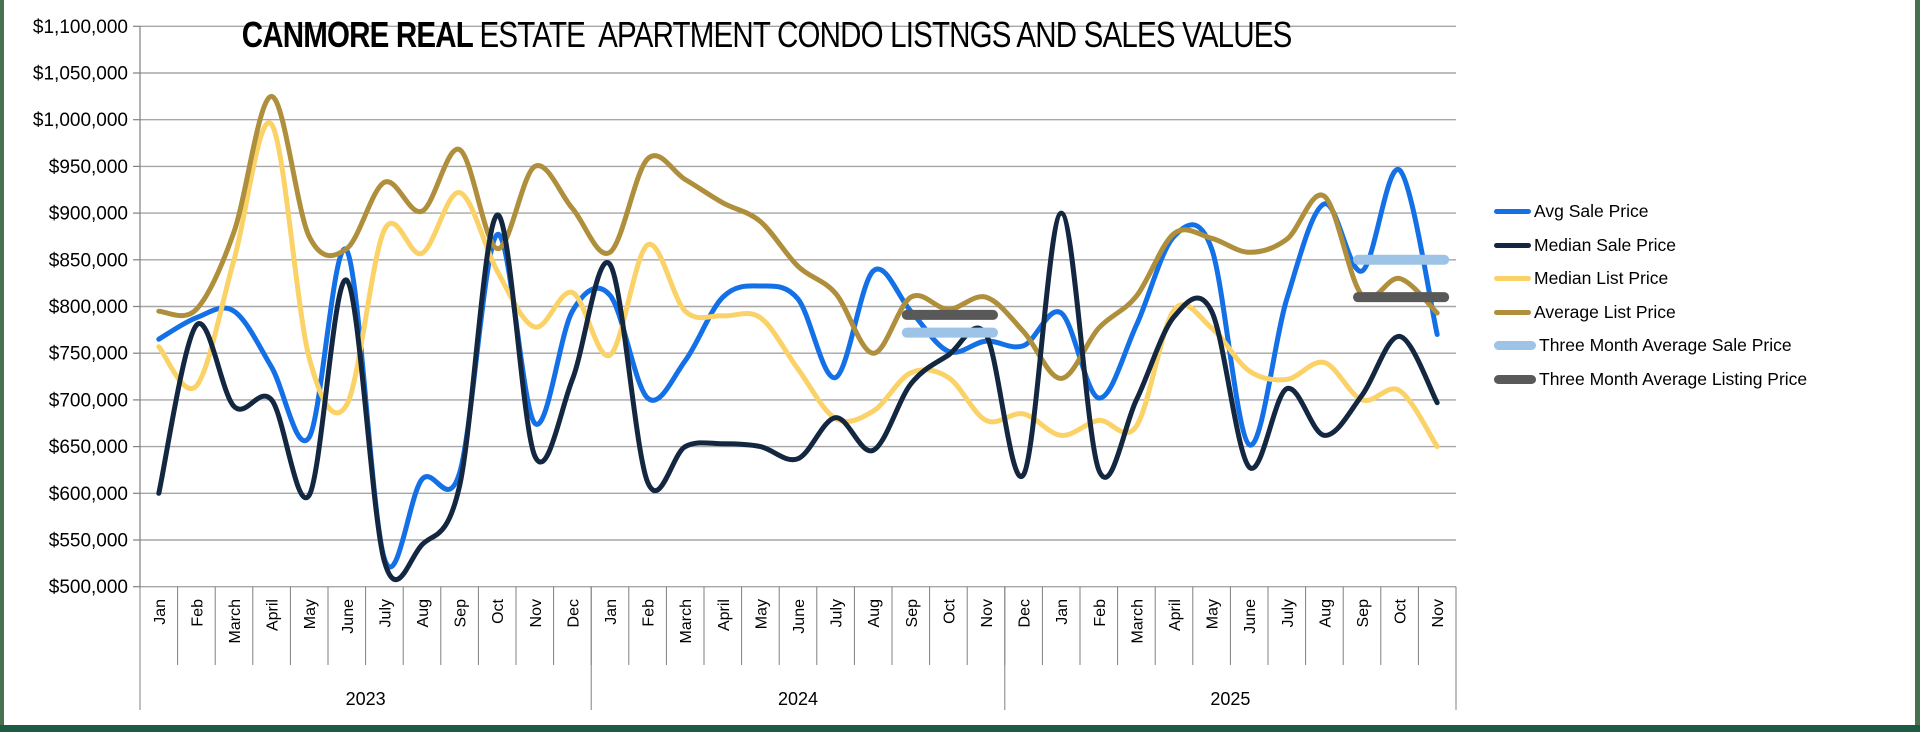 This screenshot has width=1920, height=732. I want to click on legend-item-three-month-average-sale-price: Three Month Average Sale Price, so click(1650, 346).